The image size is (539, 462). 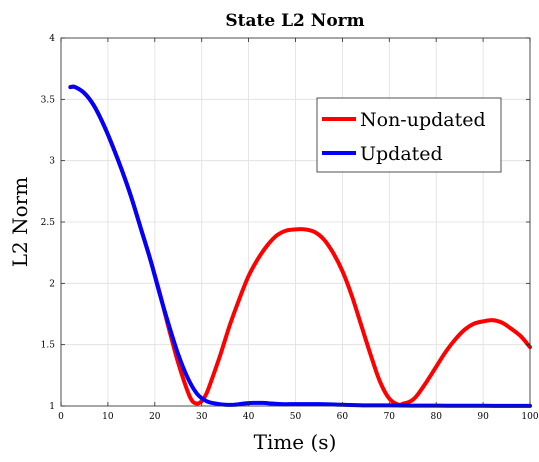 I want to click on legend-label-updated: Updated, so click(x=401, y=154).